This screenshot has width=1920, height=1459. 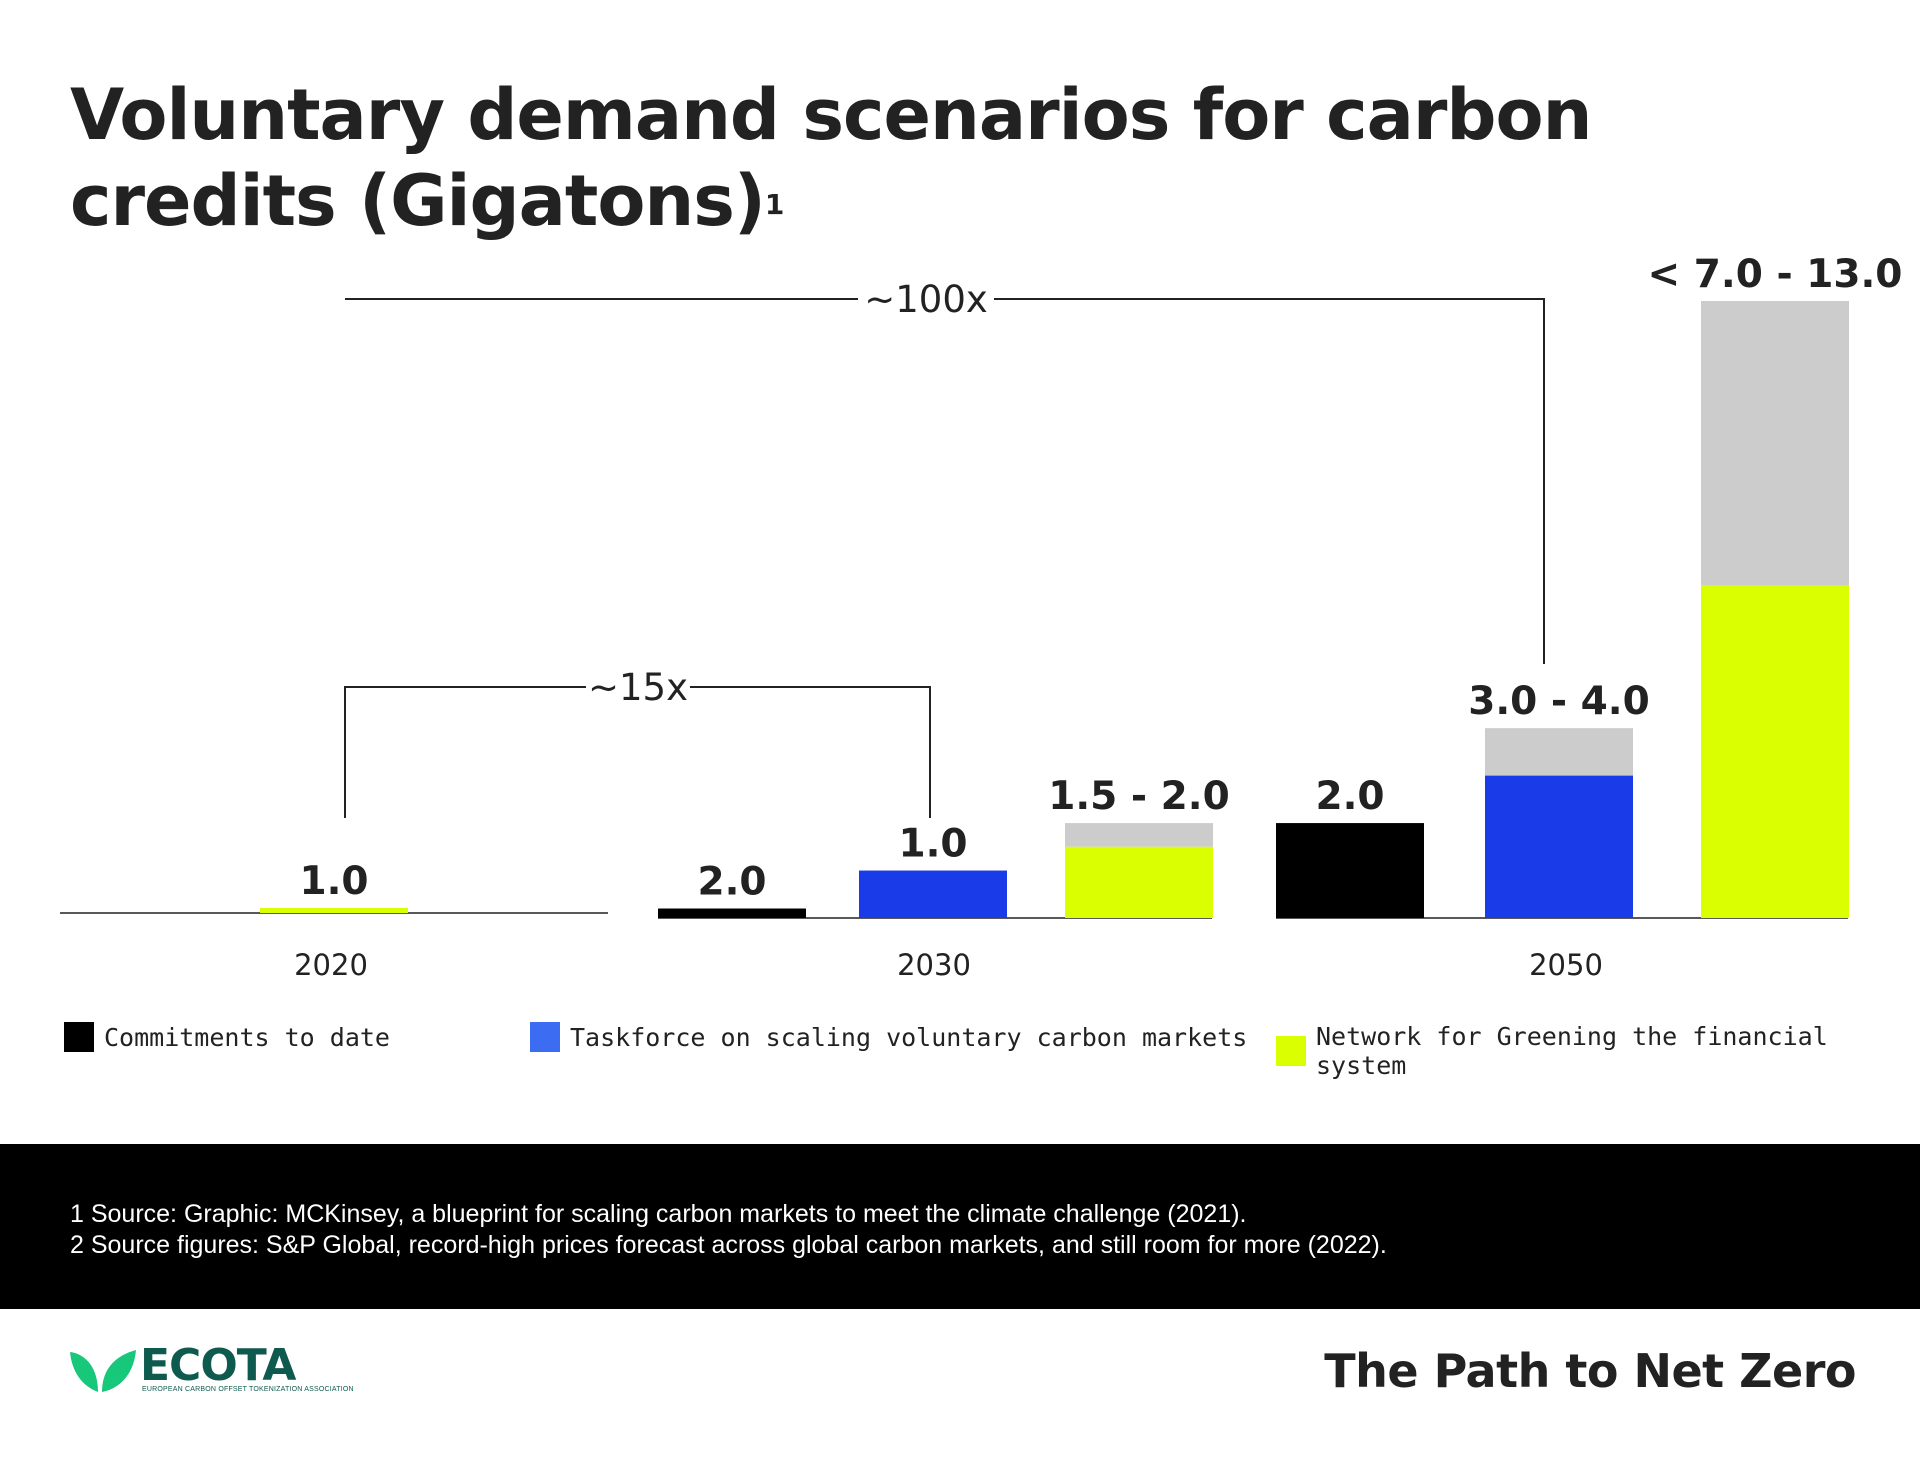 What do you see at coordinates (103, 1371) in the screenshot?
I see `leaf-logo-icon` at bounding box center [103, 1371].